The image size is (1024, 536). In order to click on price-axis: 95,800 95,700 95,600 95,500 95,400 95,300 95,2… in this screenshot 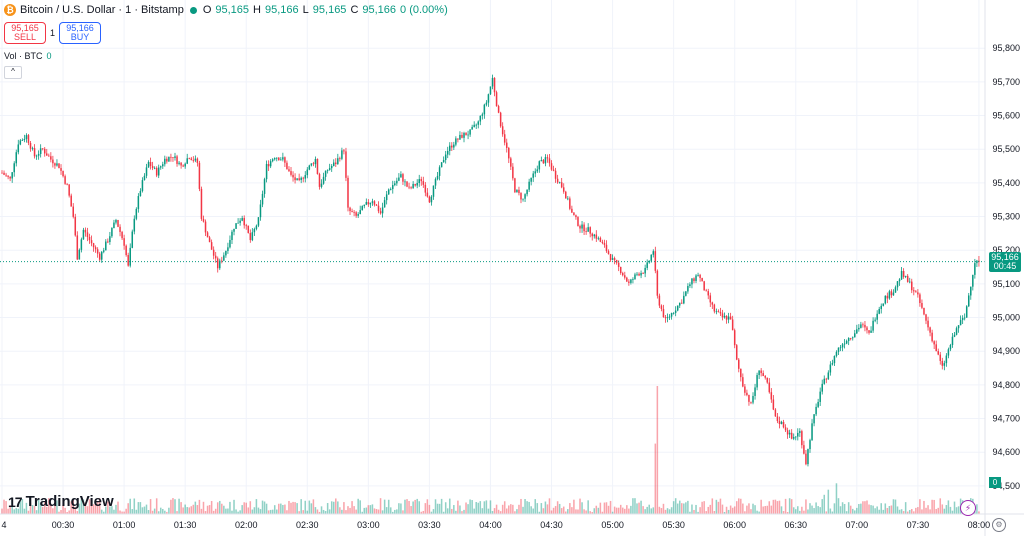, I will do `click(1006, 267)`.